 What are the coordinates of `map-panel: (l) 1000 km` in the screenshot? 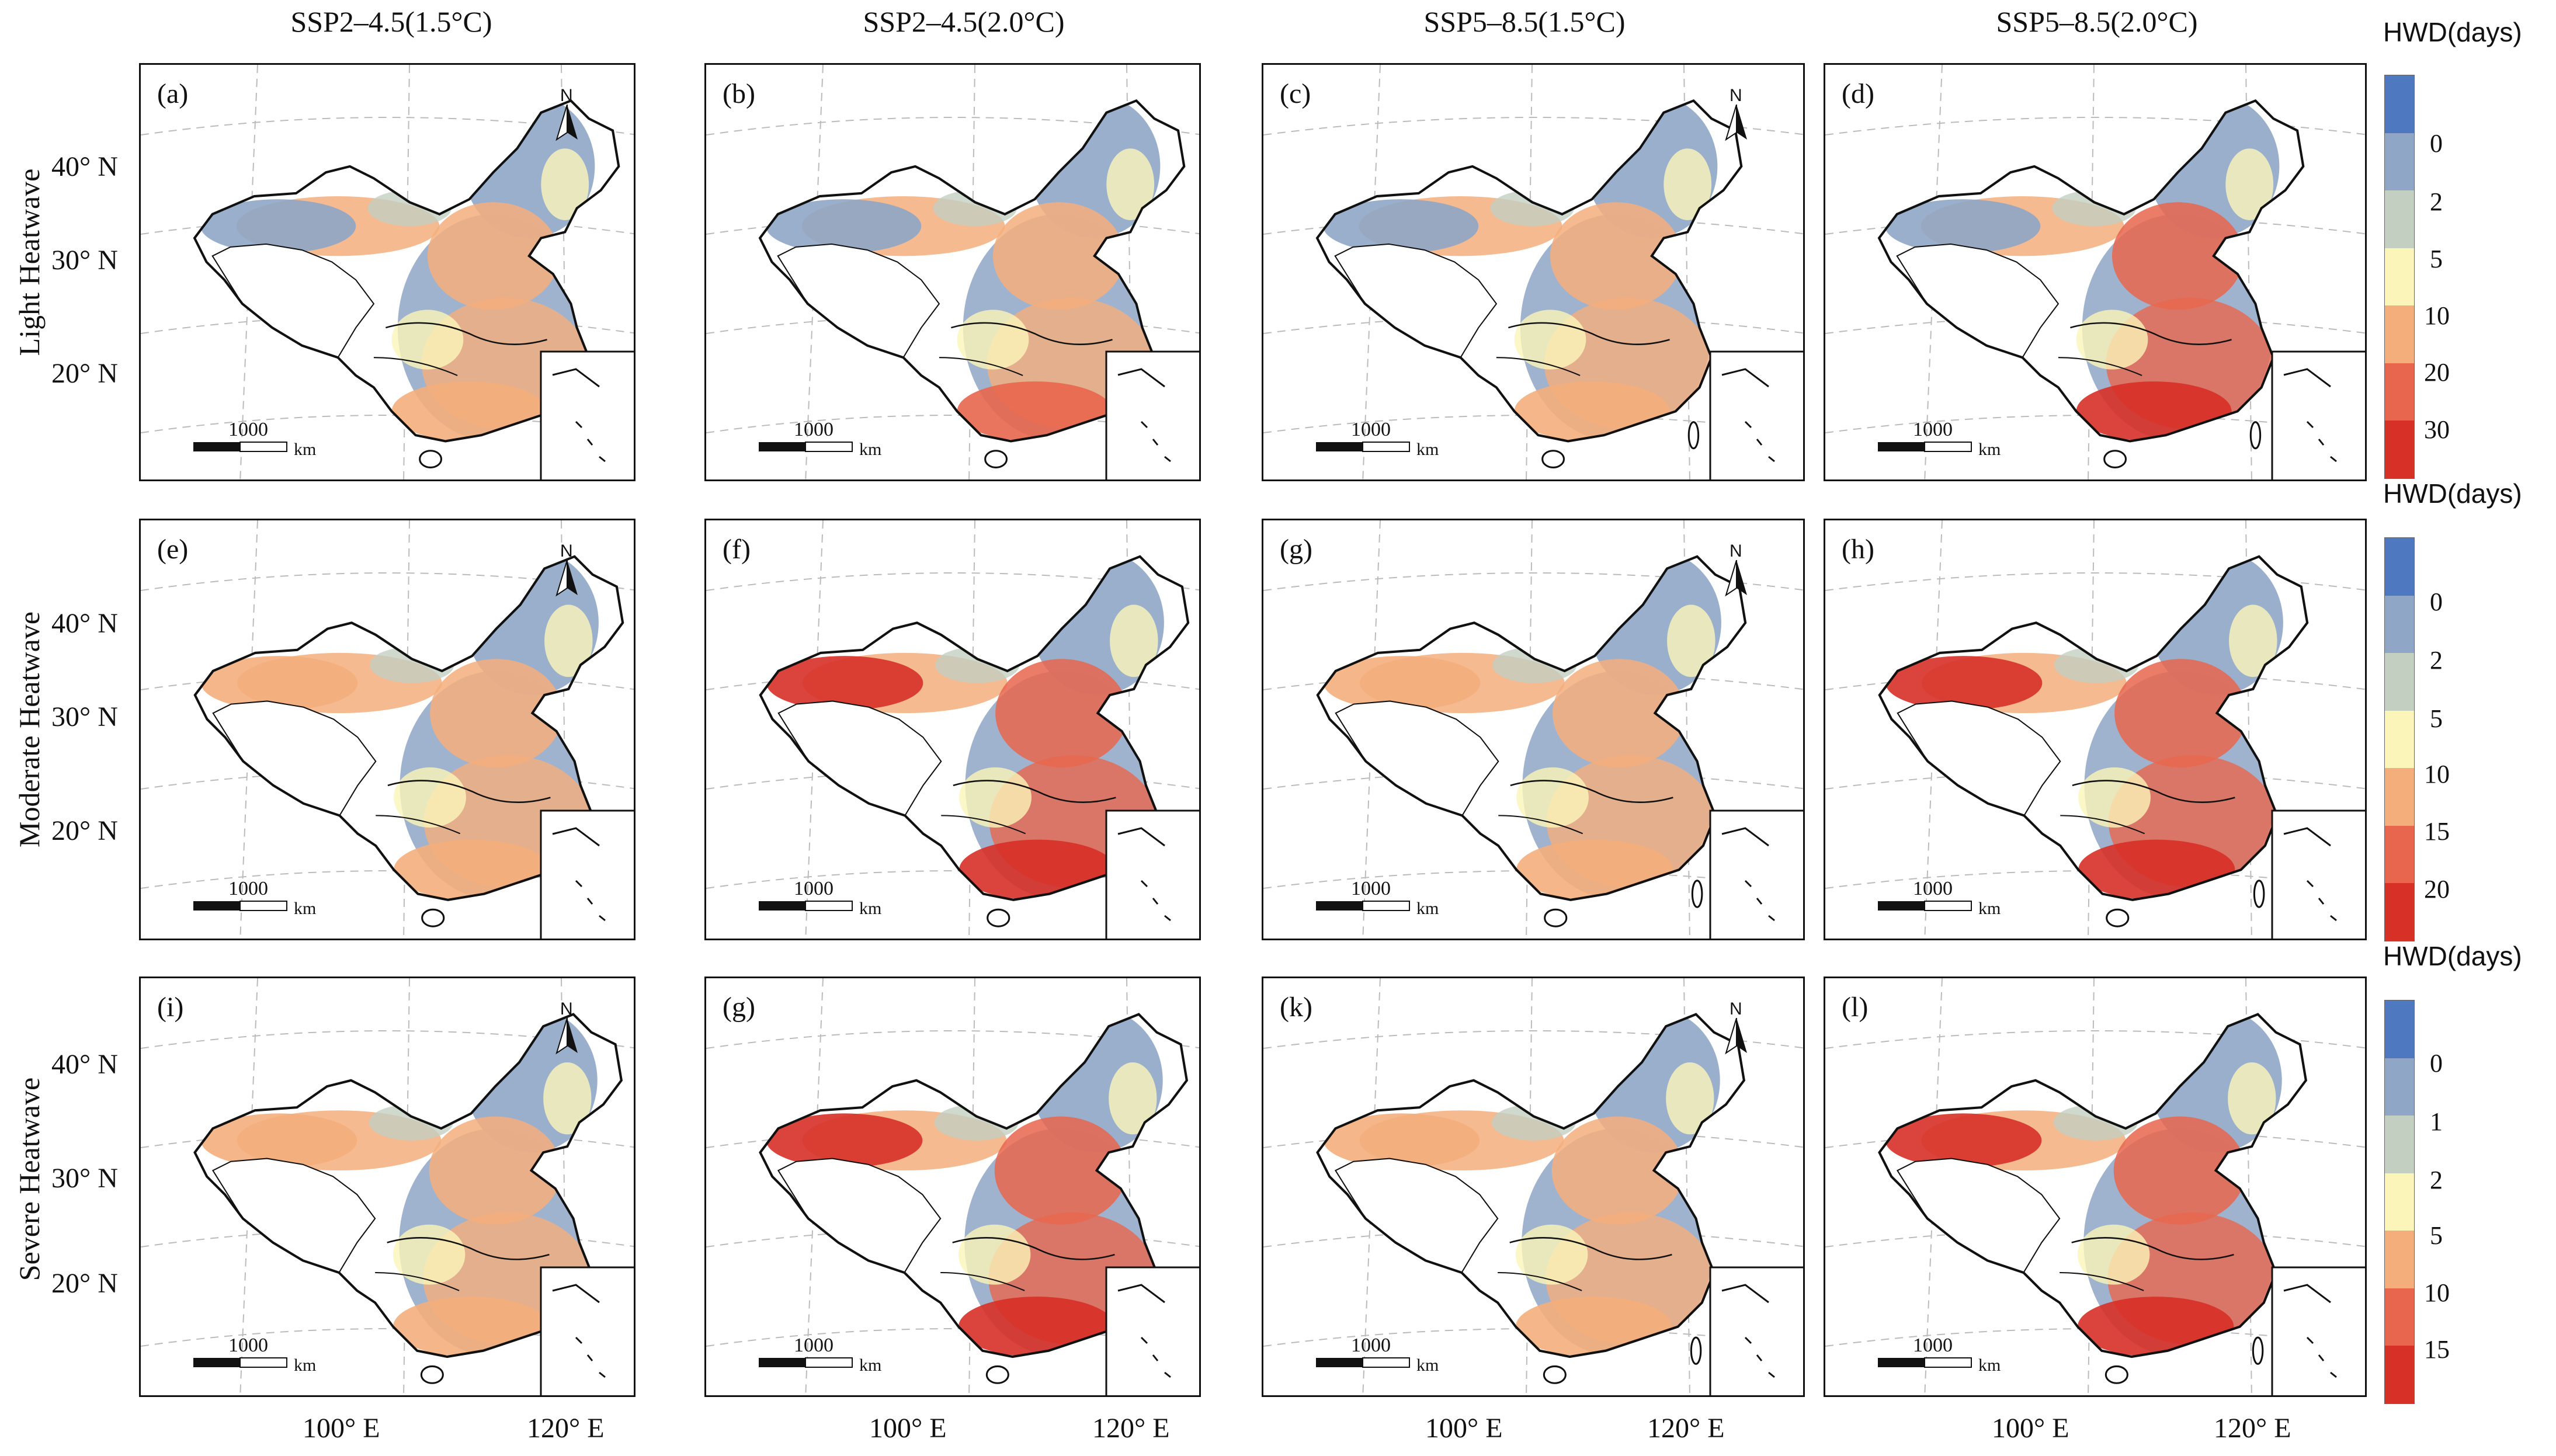 It's located at (2095, 1187).